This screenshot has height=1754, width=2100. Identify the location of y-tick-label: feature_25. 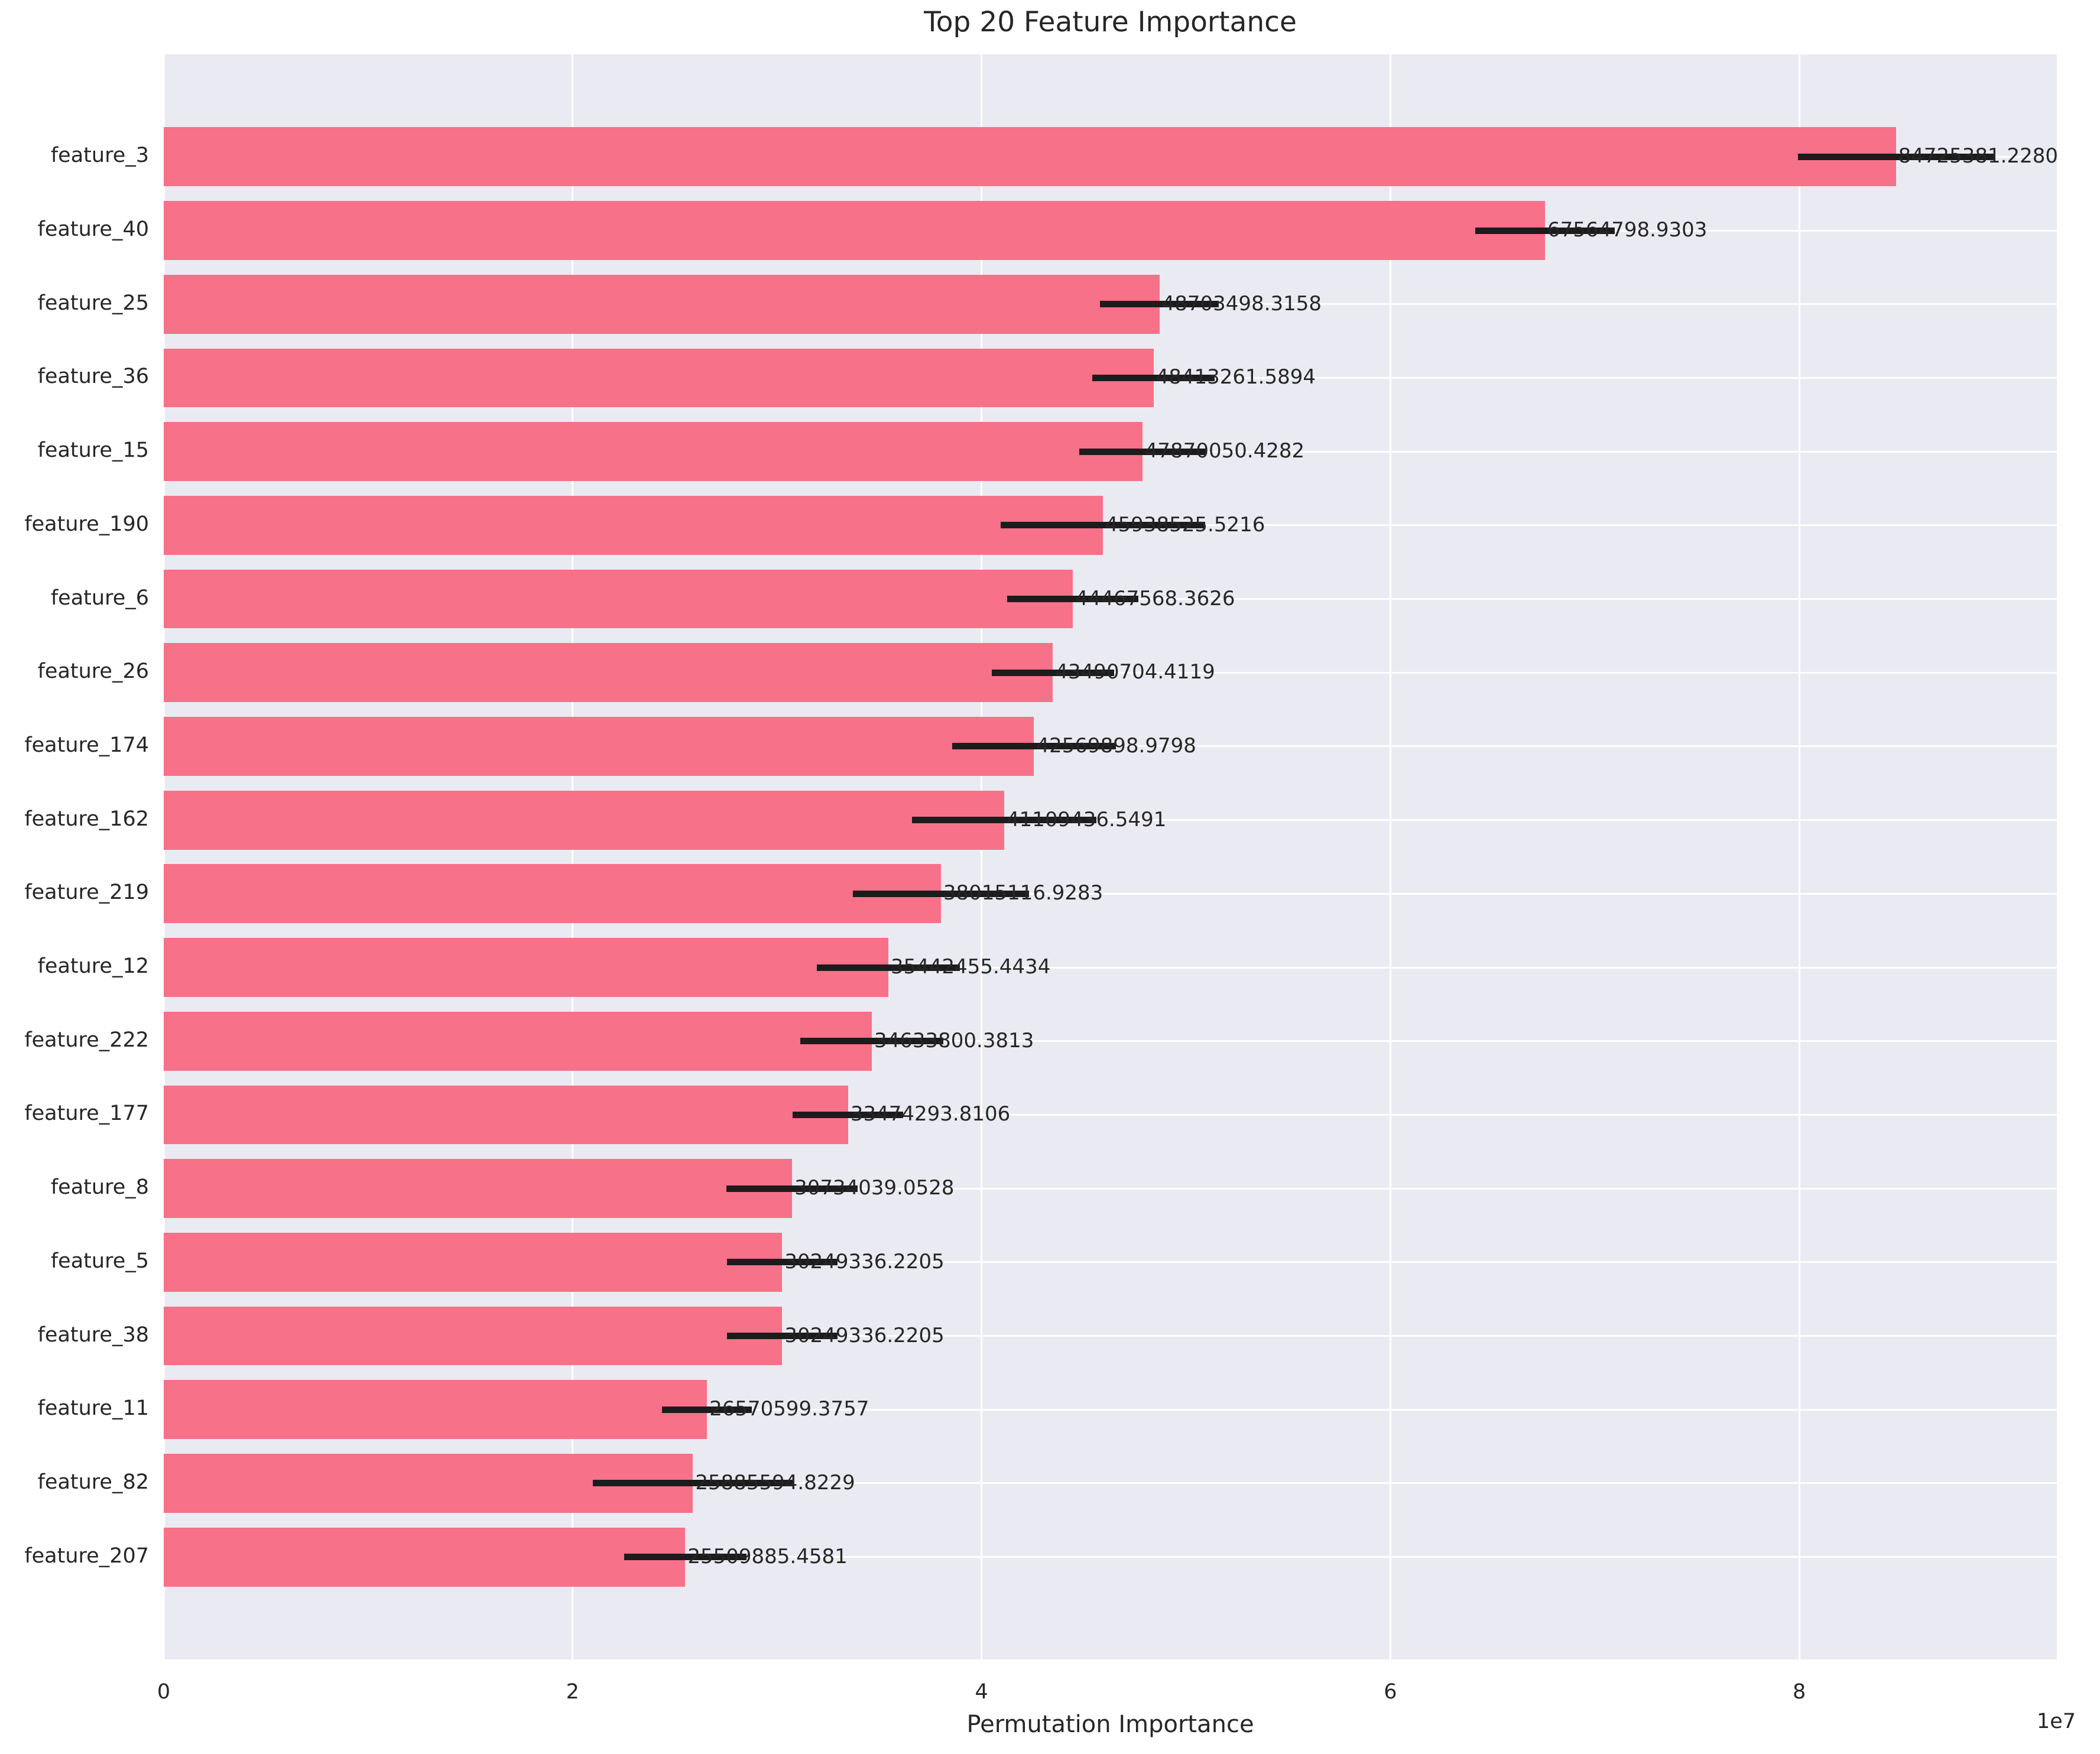
(93, 303).